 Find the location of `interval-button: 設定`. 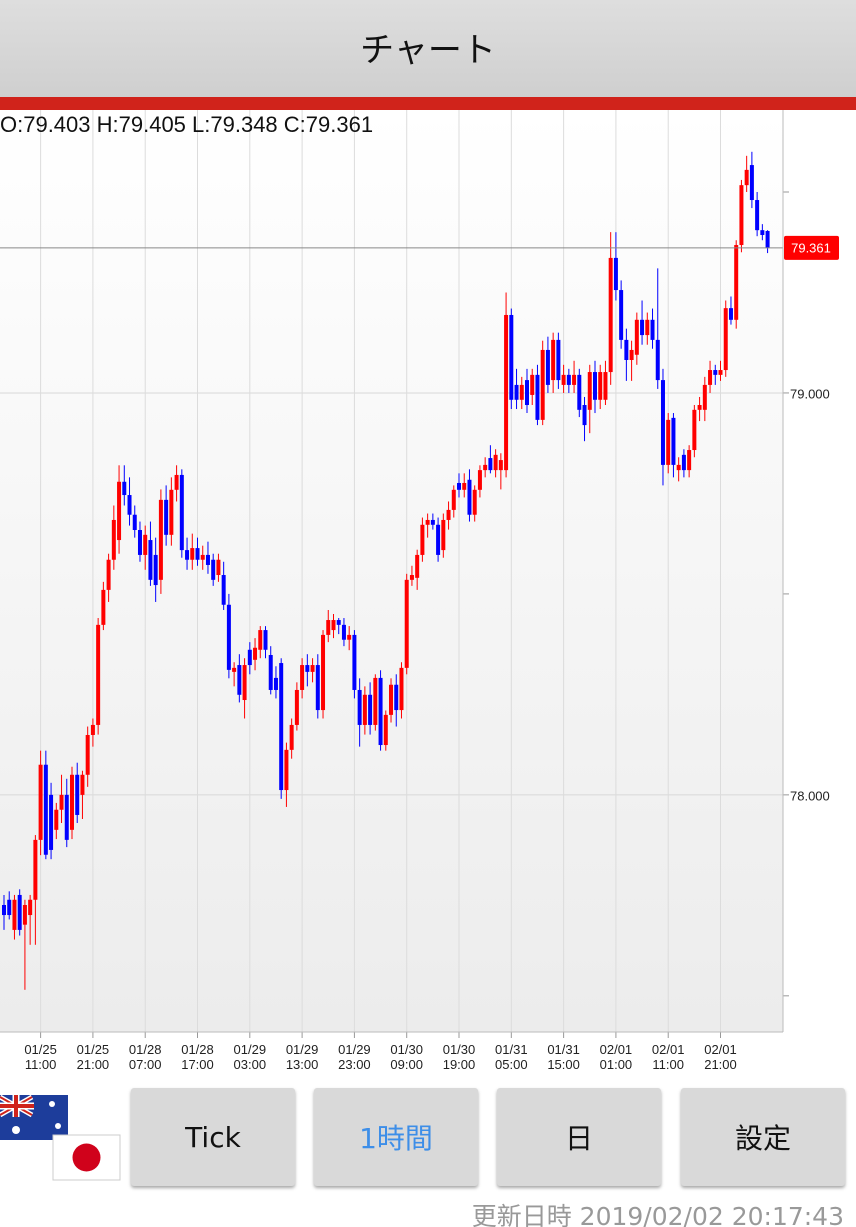

interval-button: 設定 is located at coordinates (763, 1137).